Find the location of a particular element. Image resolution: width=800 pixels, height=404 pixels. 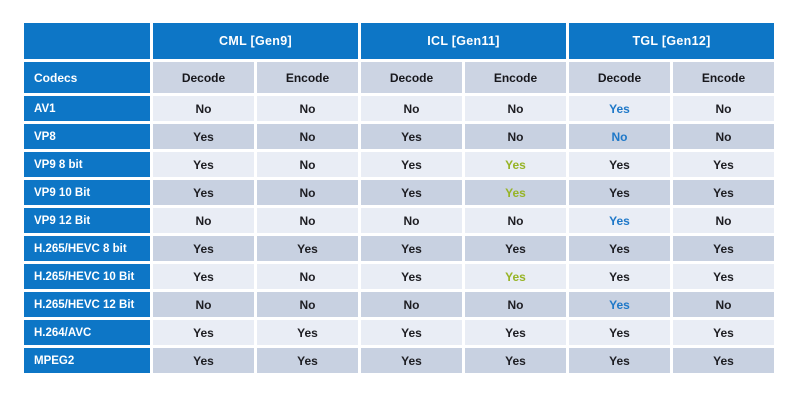

subheader-cml-encode: Encode is located at coordinates (307, 77).